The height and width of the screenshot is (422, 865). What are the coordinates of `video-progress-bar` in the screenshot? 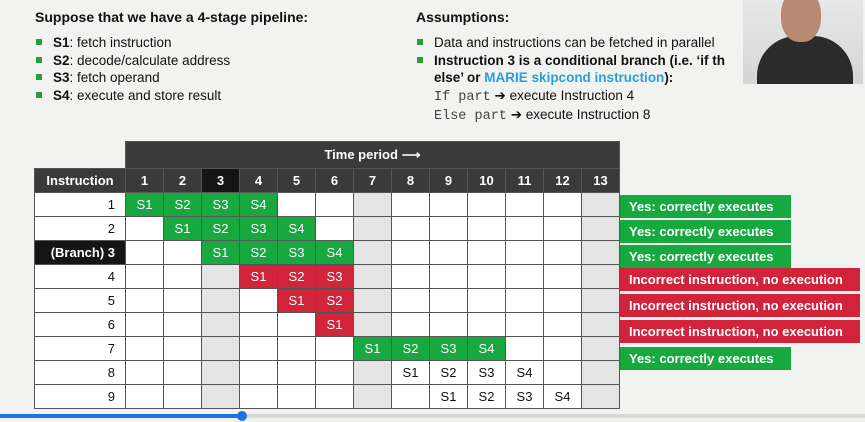 It's located at (432, 416).